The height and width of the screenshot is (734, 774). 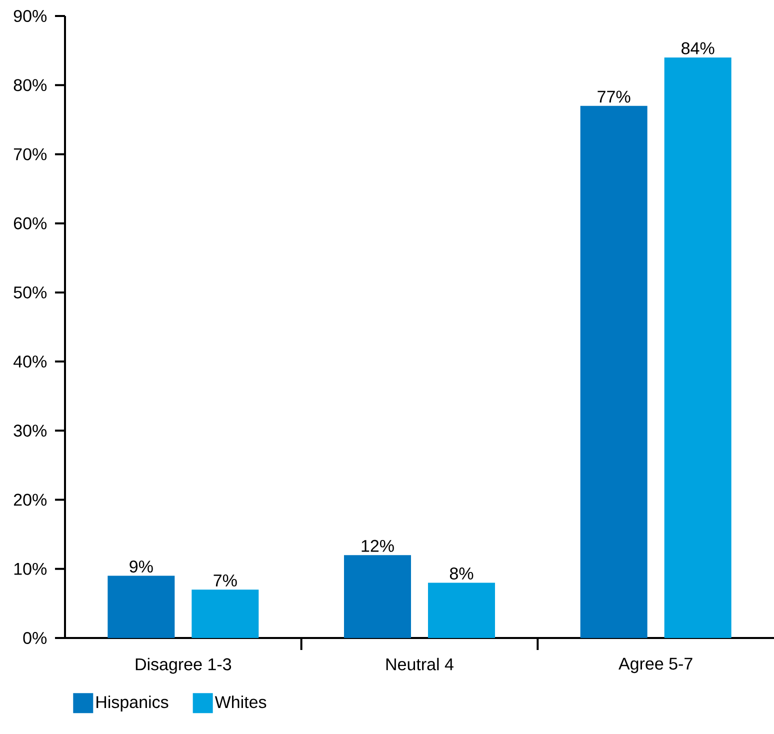 I want to click on y-tick-label: 0%, so click(x=35, y=638).